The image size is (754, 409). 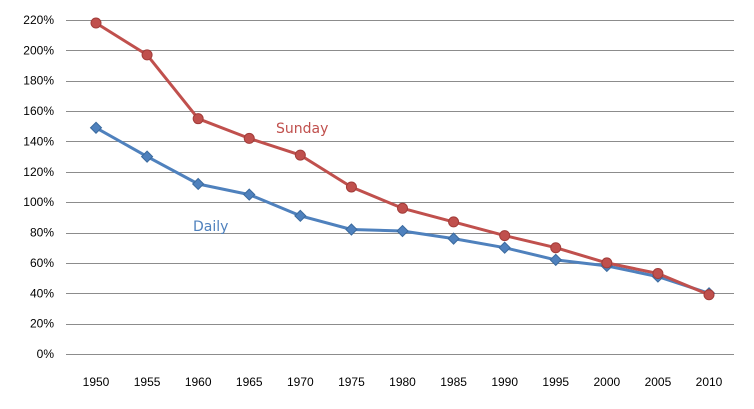 I want to click on y-tick-label: 100%, so click(x=38, y=202).